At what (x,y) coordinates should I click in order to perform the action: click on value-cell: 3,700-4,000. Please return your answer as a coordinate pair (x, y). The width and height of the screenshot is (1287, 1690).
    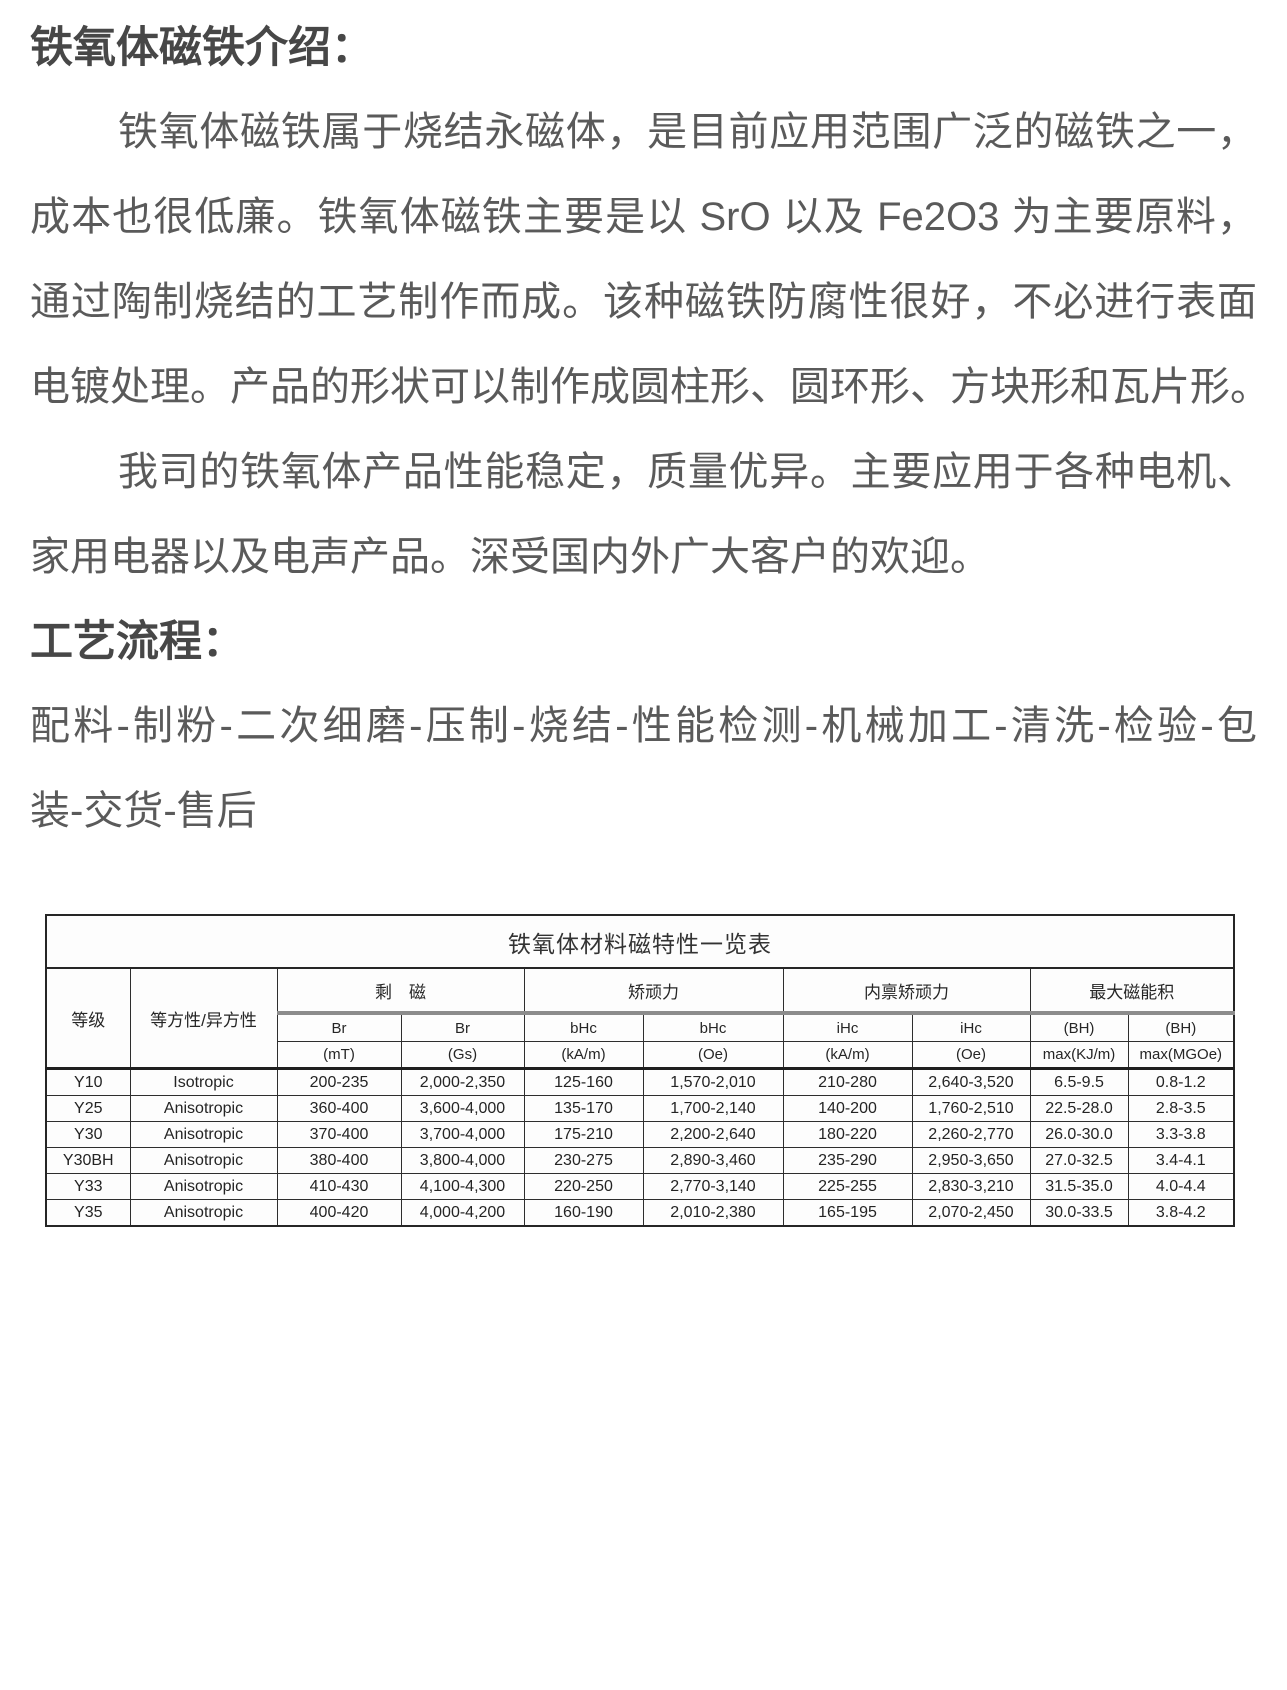
    Looking at the image, I should click on (462, 1134).